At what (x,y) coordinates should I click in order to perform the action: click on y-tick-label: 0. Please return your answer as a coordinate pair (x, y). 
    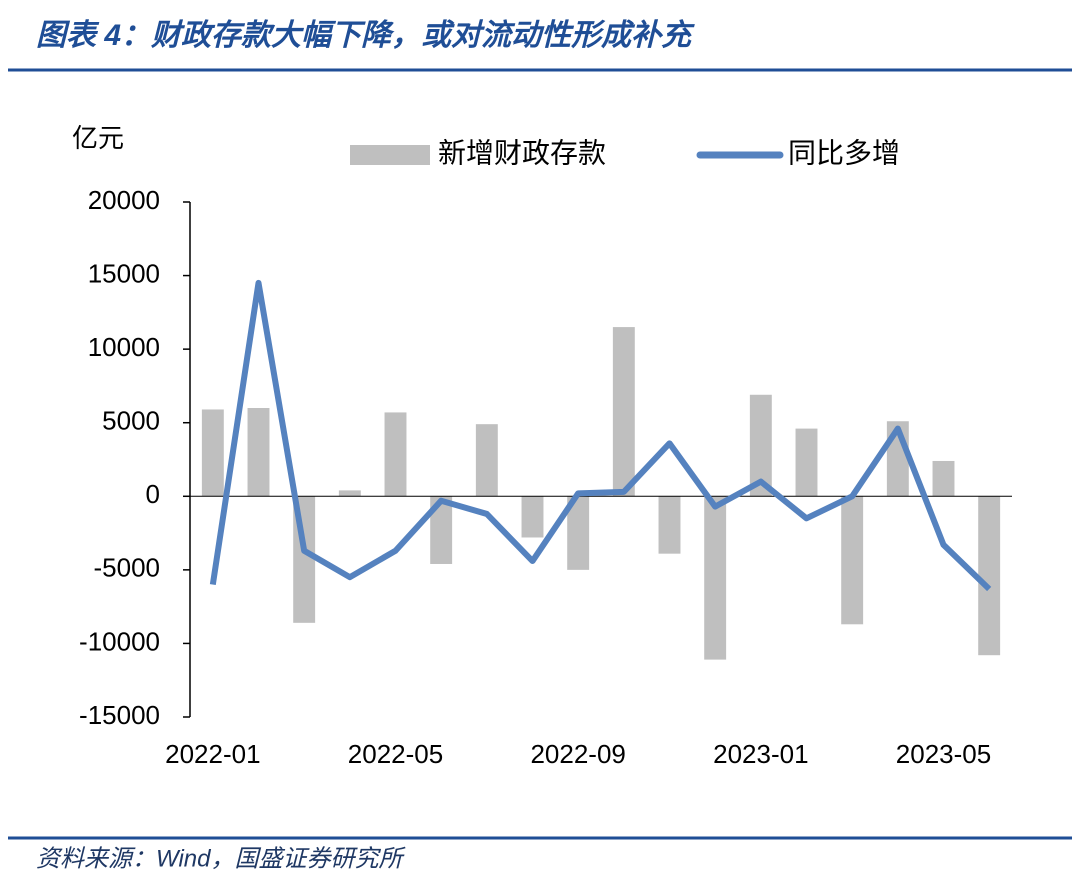
    Looking at the image, I should click on (153, 494).